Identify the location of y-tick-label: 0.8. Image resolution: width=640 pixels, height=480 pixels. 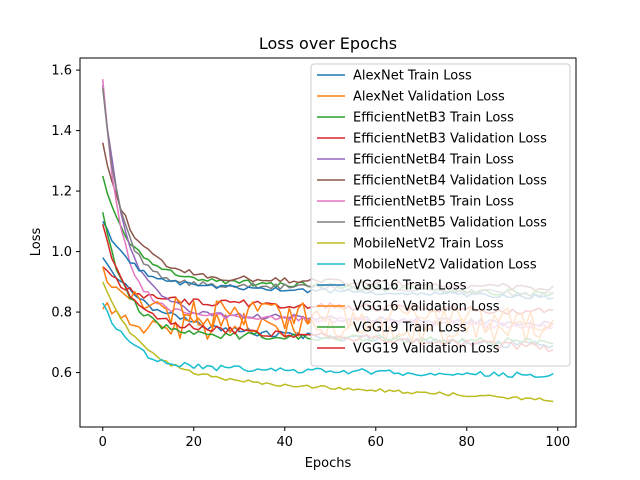
(61, 313).